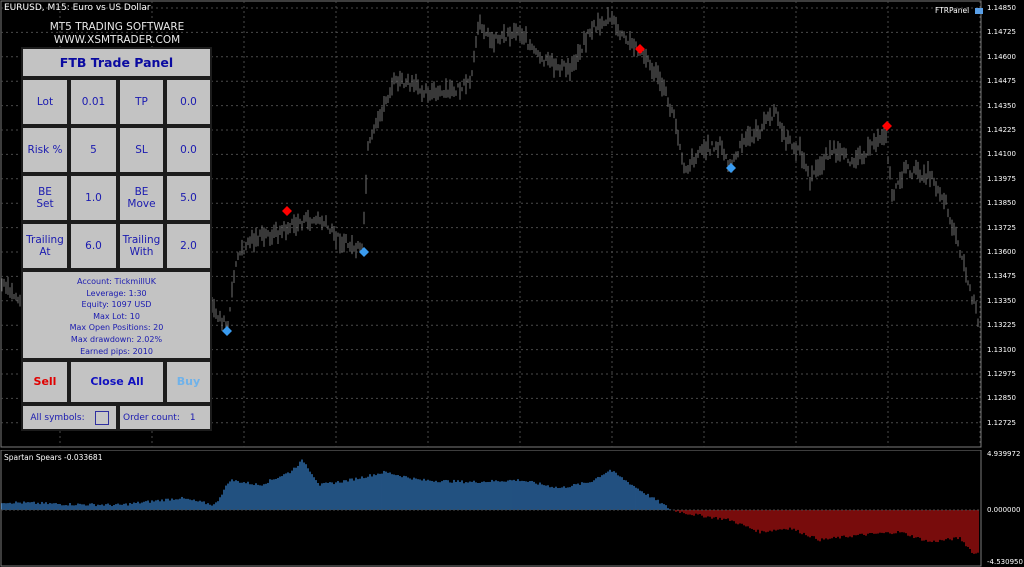  What do you see at coordinates (45, 150) in the screenshot?
I see `risk-label: Risk %` at bounding box center [45, 150].